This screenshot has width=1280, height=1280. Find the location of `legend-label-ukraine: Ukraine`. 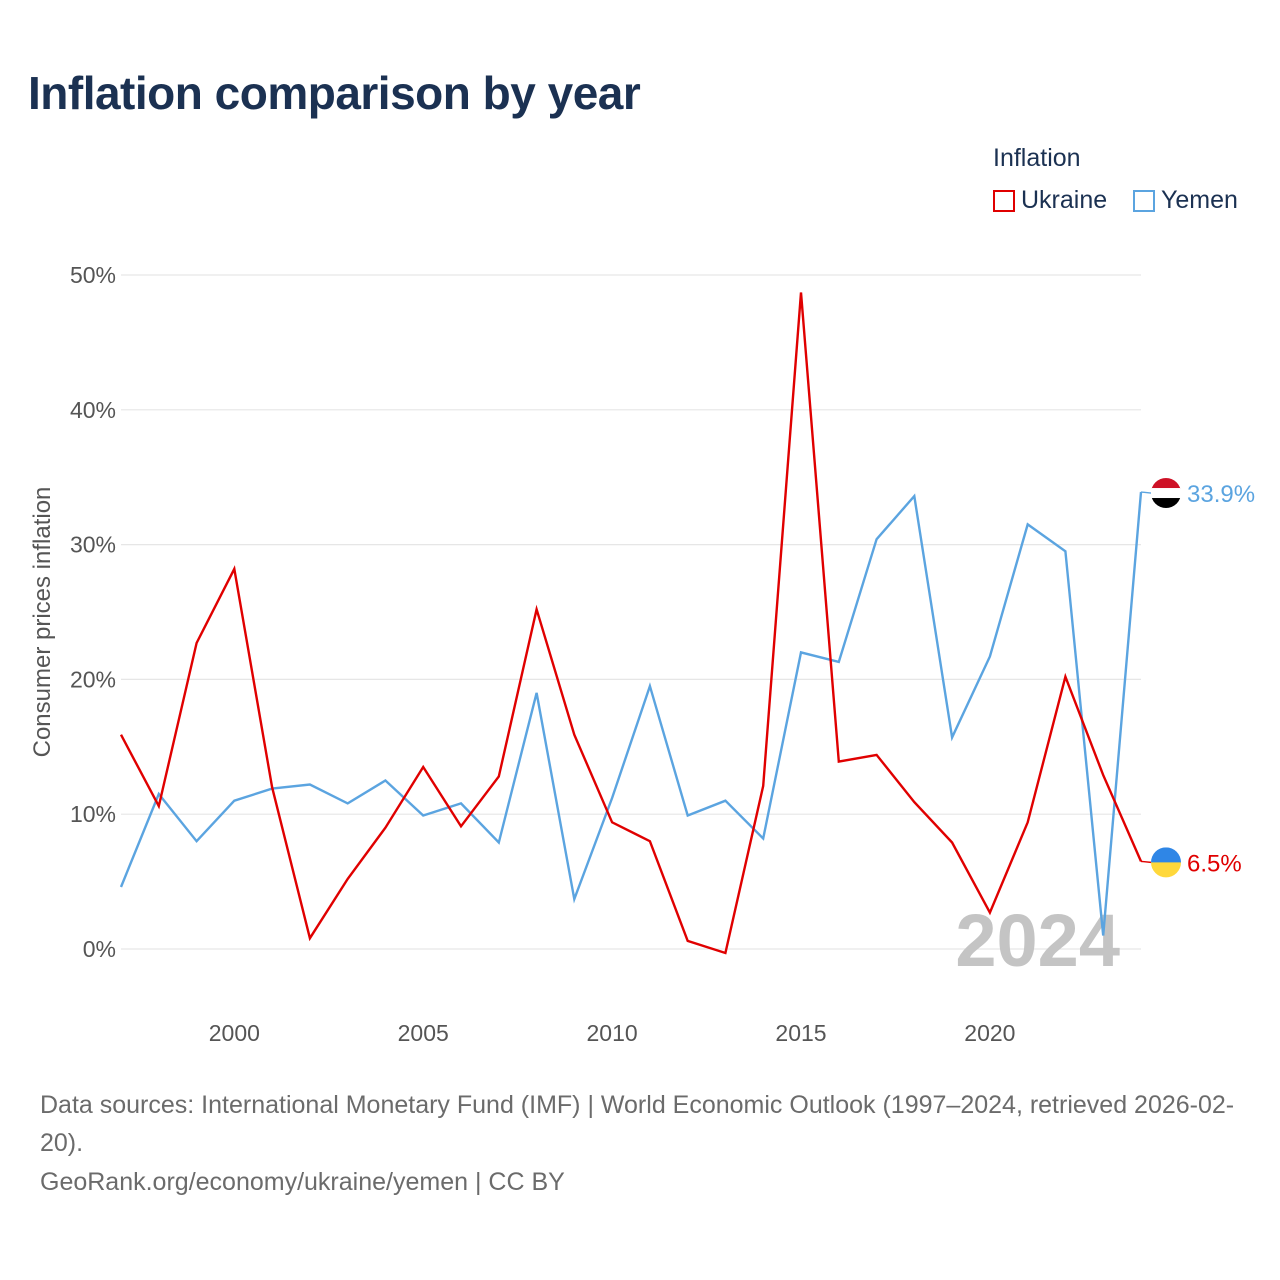

legend-label-ukraine: Ukraine is located at coordinates (1064, 200).